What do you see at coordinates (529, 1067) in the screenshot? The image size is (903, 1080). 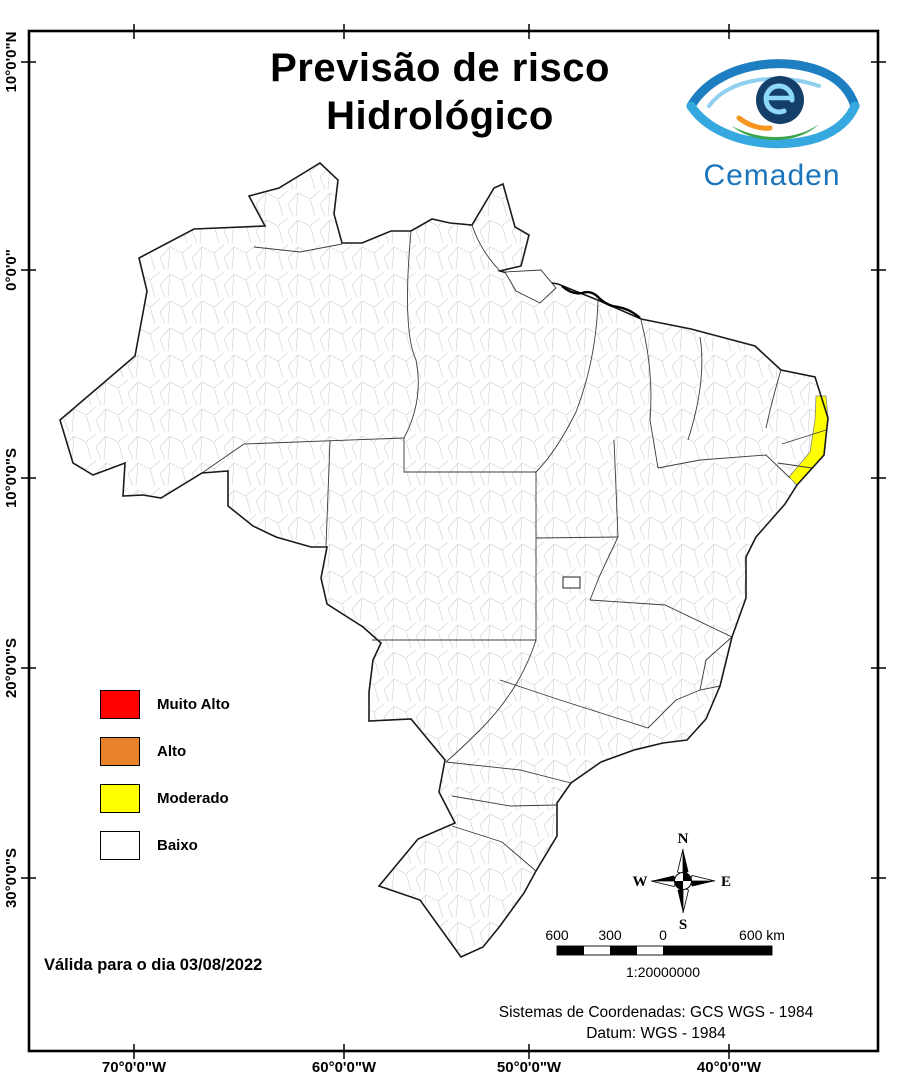 I see `lon-label-50w: 50°0'0"W` at bounding box center [529, 1067].